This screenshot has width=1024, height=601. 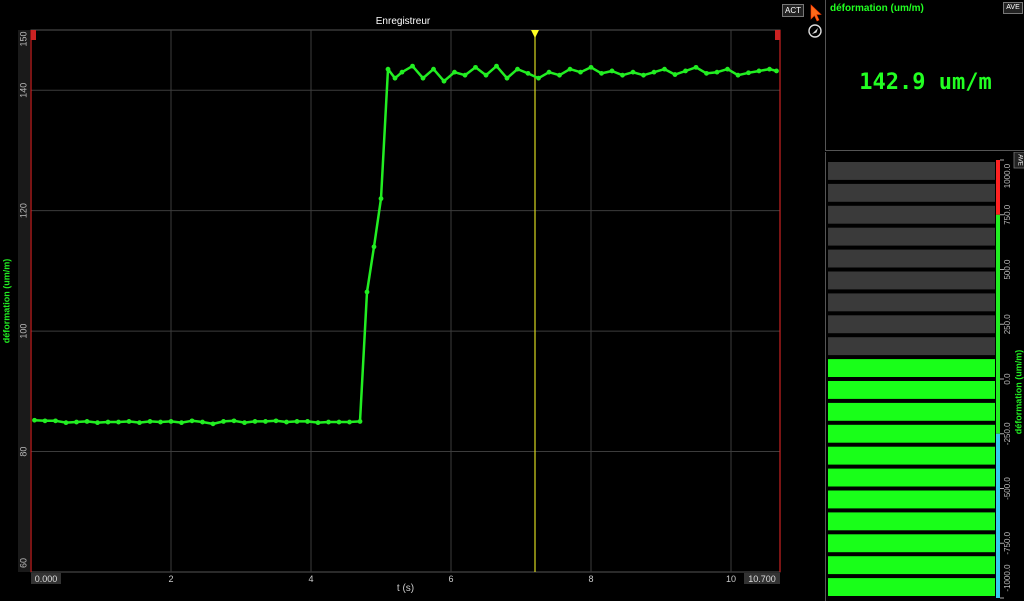 I want to click on y-axis-title: déformation (um/m), so click(x=6, y=301).